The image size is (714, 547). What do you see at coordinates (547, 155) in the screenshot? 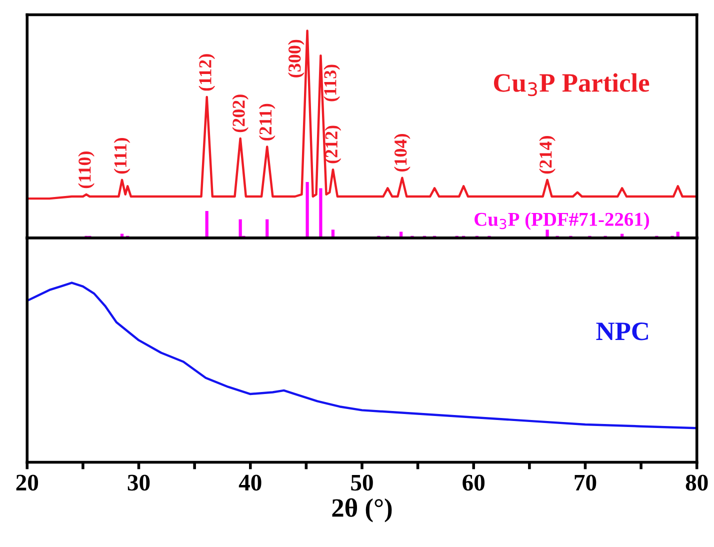
I see `annotation: (214)` at bounding box center [547, 155].